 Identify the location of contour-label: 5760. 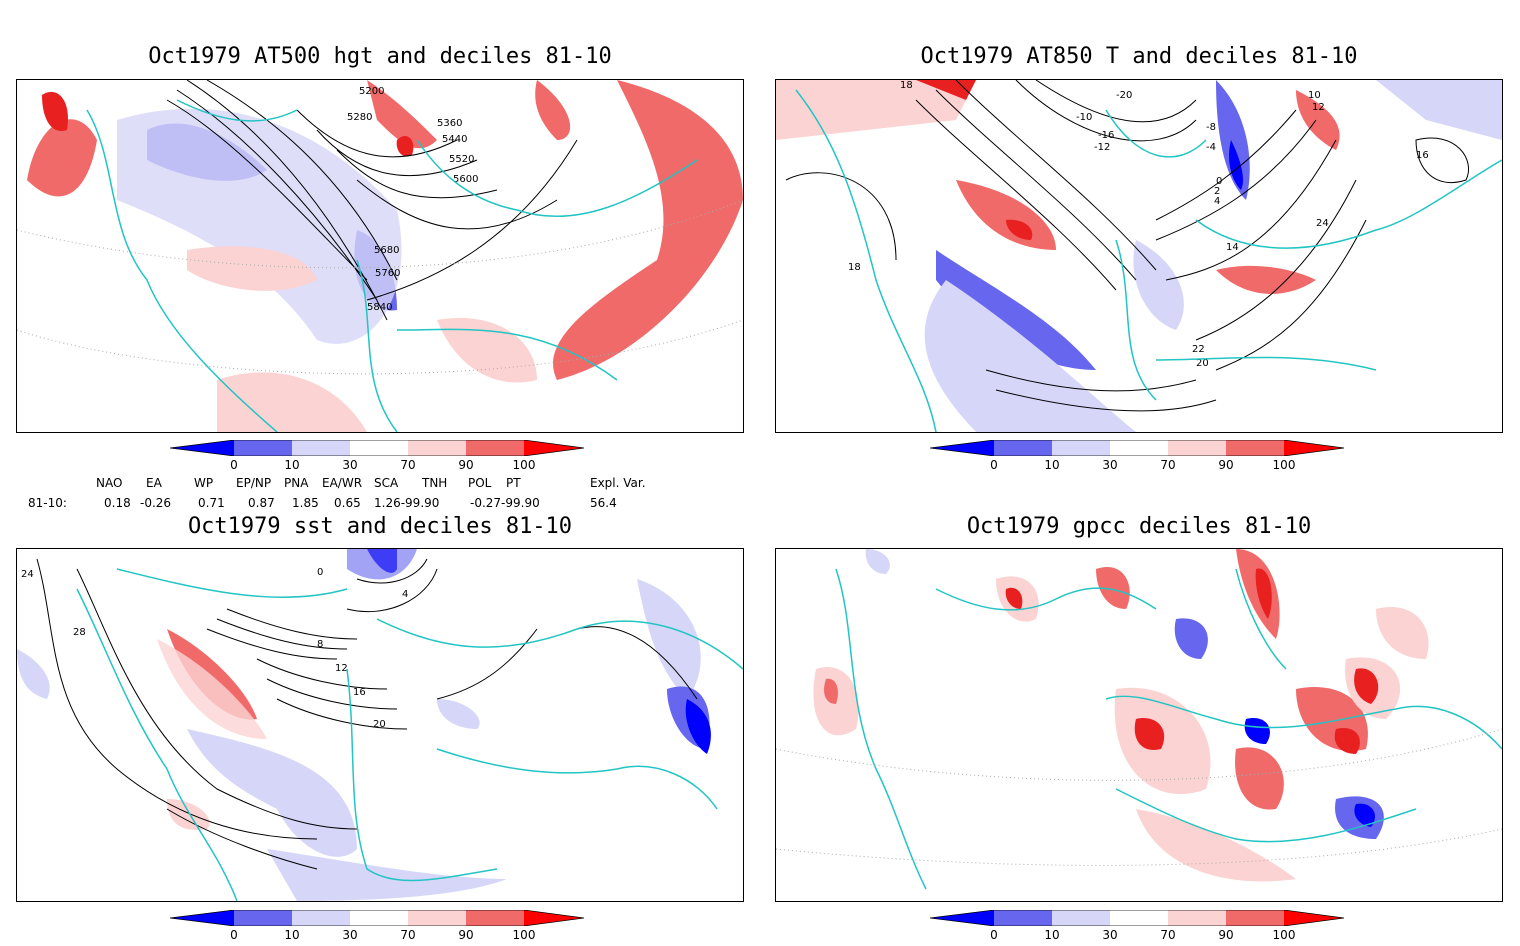
(387, 273).